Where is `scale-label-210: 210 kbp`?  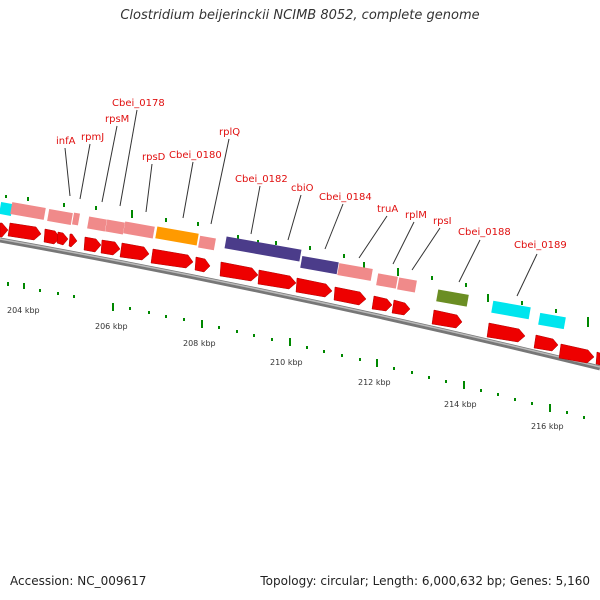
scale-label-210: 210 kbp is located at coordinates (286, 362).